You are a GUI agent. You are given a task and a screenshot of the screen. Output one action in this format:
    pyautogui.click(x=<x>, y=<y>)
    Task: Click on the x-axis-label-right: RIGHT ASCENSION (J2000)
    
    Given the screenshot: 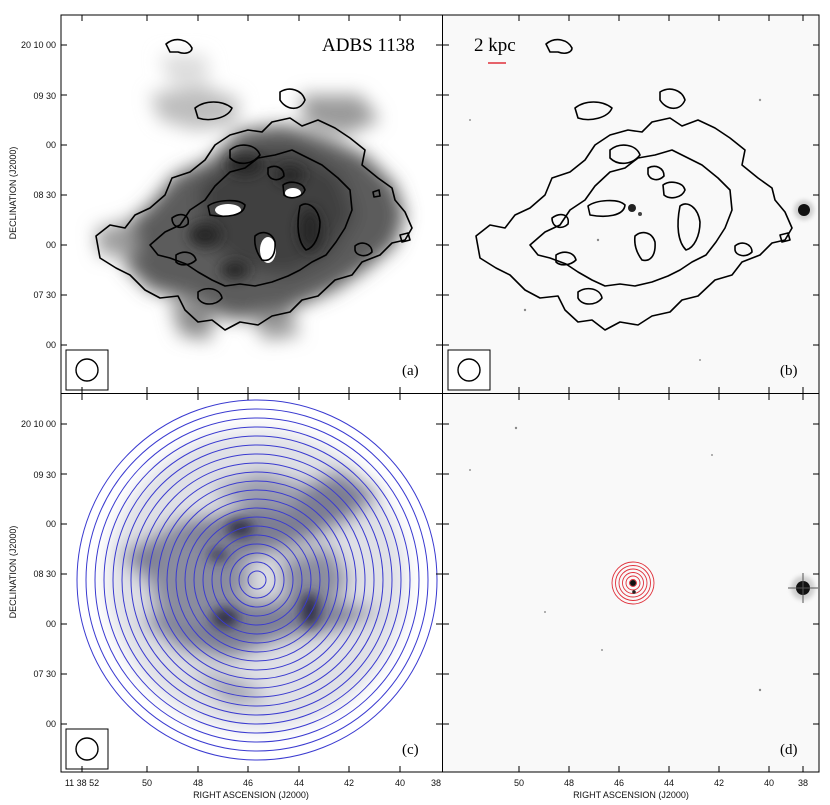 What is the action you would take?
    pyautogui.click(x=631, y=795)
    